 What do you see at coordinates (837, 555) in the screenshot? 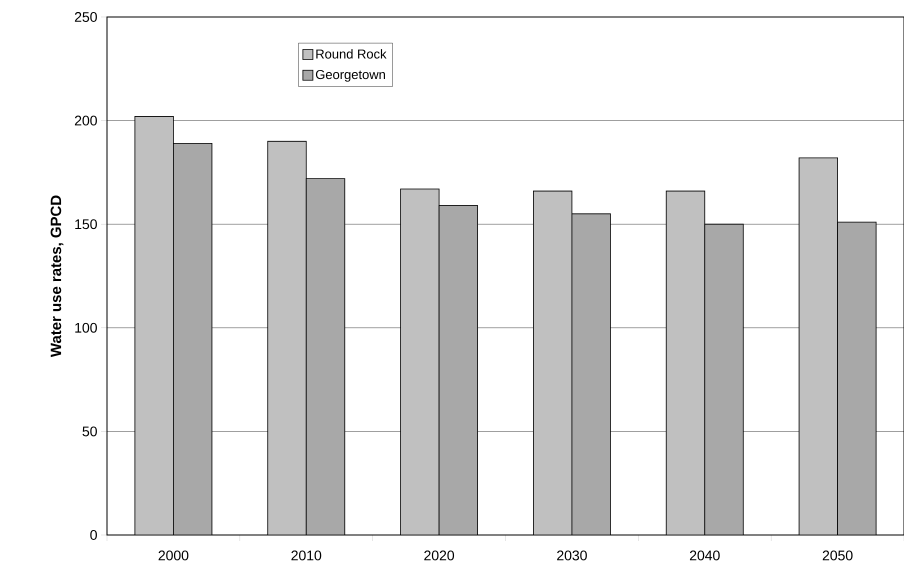
I see `x-tick-label: 2050` at bounding box center [837, 555].